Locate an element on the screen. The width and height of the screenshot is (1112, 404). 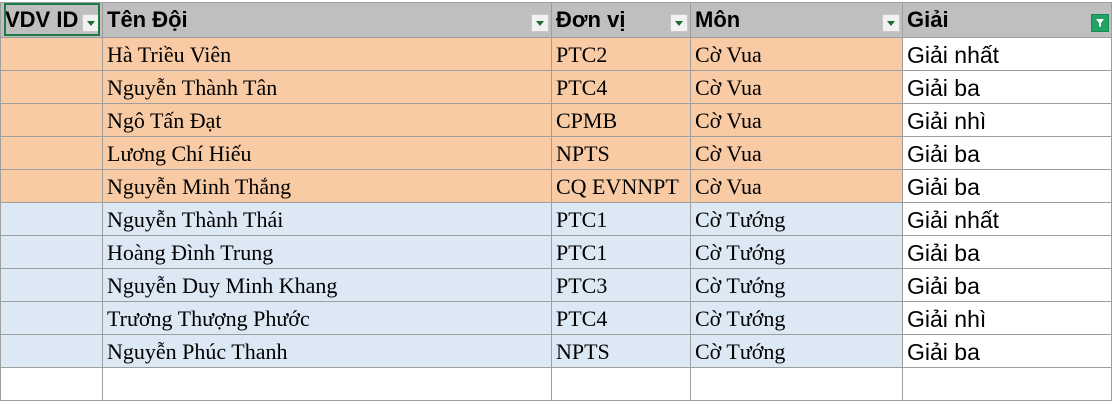
header-label: Đơn vị is located at coordinates (591, 19).